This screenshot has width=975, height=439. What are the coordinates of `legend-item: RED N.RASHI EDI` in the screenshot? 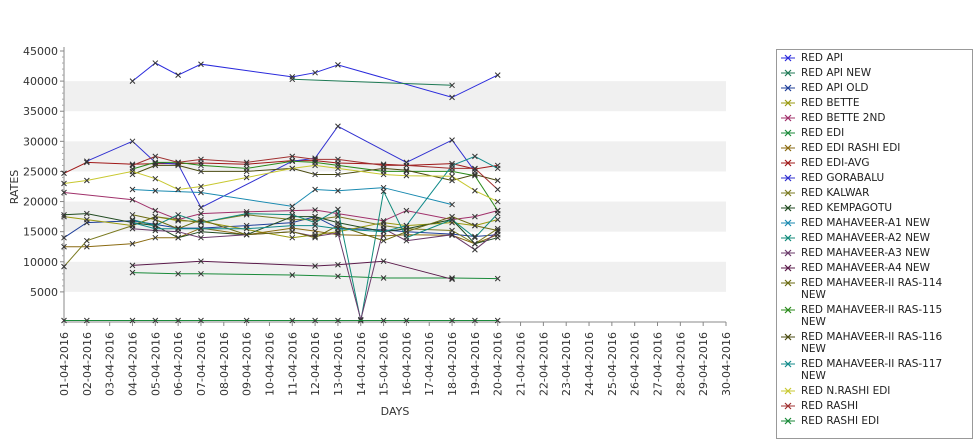 It's located at (874, 391).